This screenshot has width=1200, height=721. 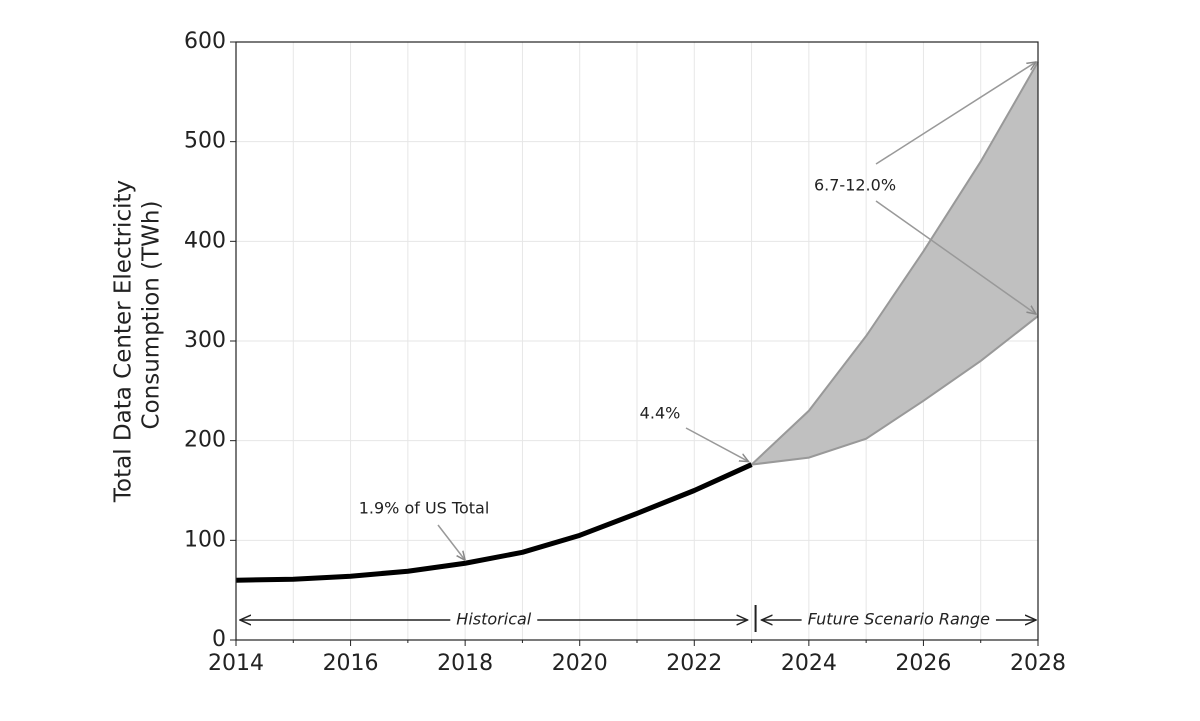 I want to click on annotation: 4.4%, so click(x=660, y=413).